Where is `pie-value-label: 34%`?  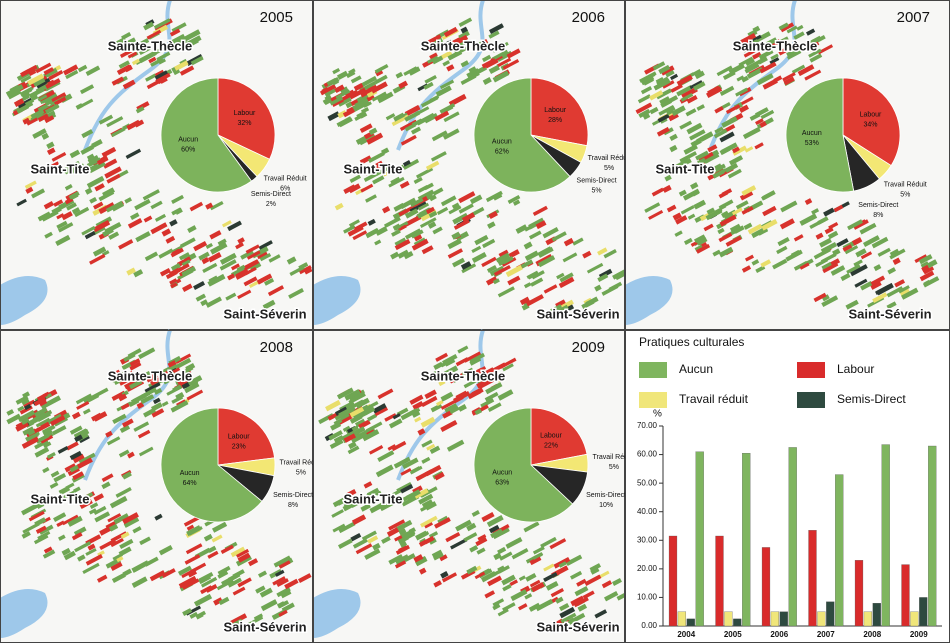
pie-value-label: 34% is located at coordinates (870, 125).